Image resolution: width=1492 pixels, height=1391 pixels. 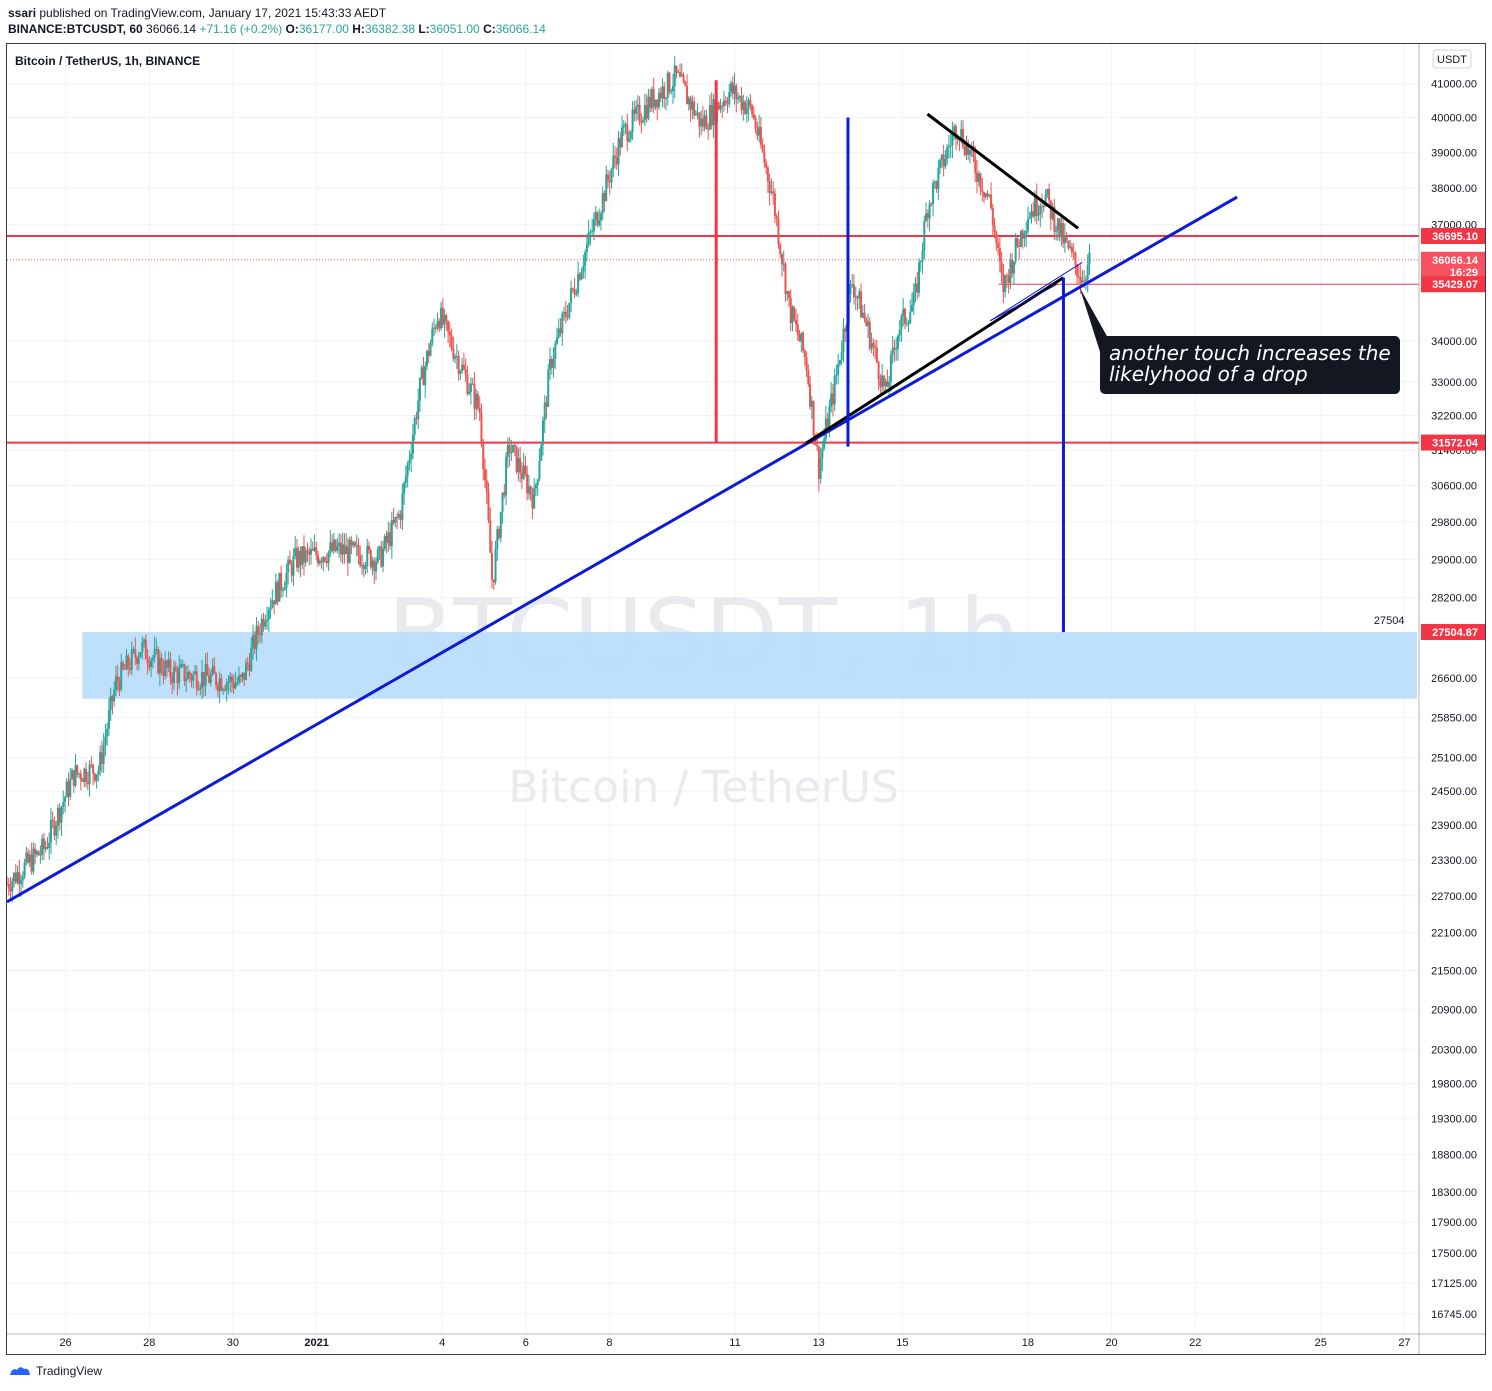 What do you see at coordinates (1454, 189) in the screenshot?
I see `y-tick-label: 38000.00` at bounding box center [1454, 189].